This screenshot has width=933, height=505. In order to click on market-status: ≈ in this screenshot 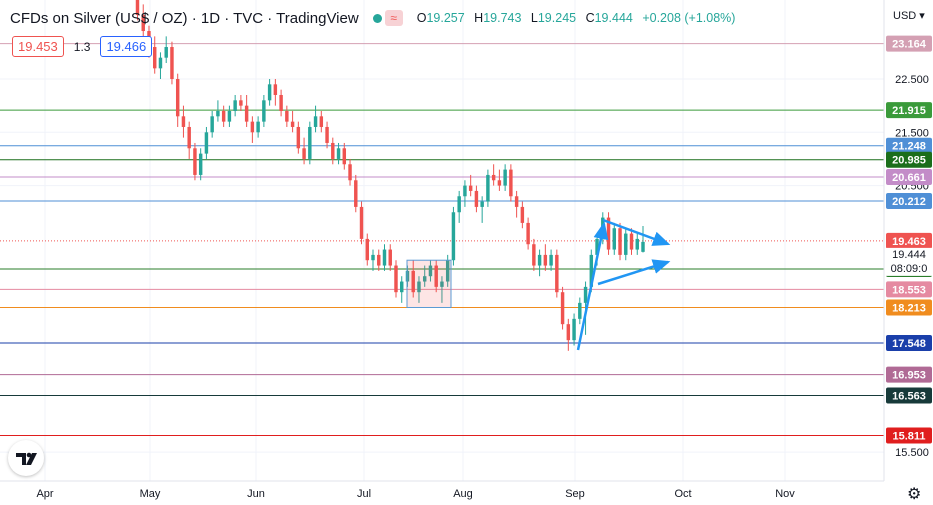, I will do `click(387, 18)`.